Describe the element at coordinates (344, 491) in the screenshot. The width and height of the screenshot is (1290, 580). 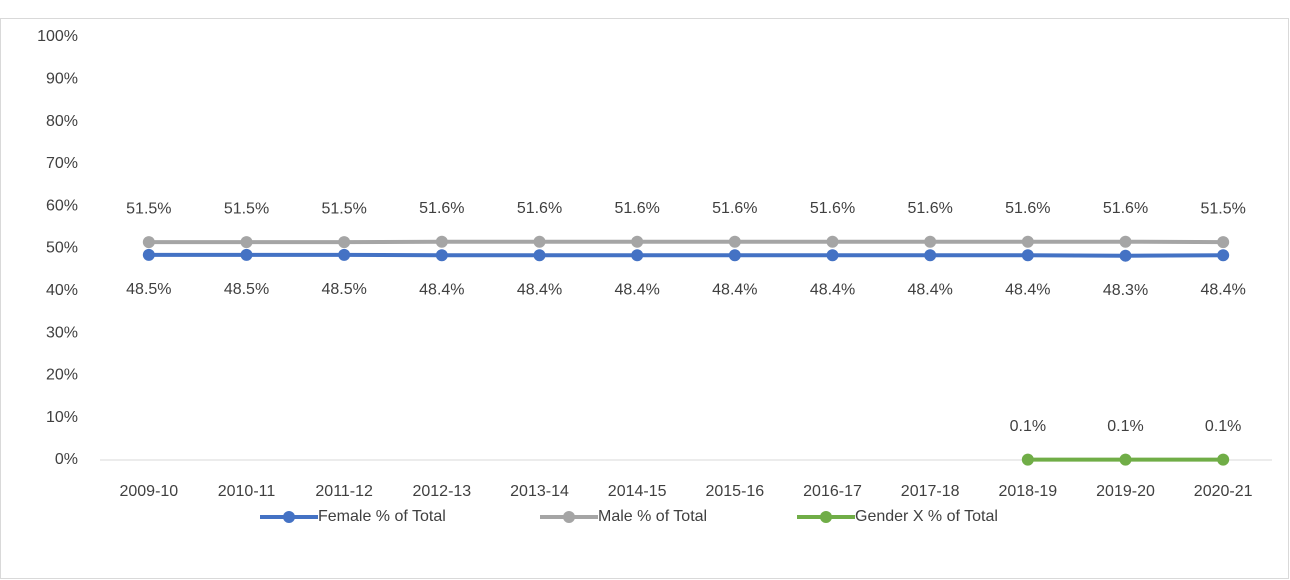
I see `x-tick-label: 2011-12` at that location.